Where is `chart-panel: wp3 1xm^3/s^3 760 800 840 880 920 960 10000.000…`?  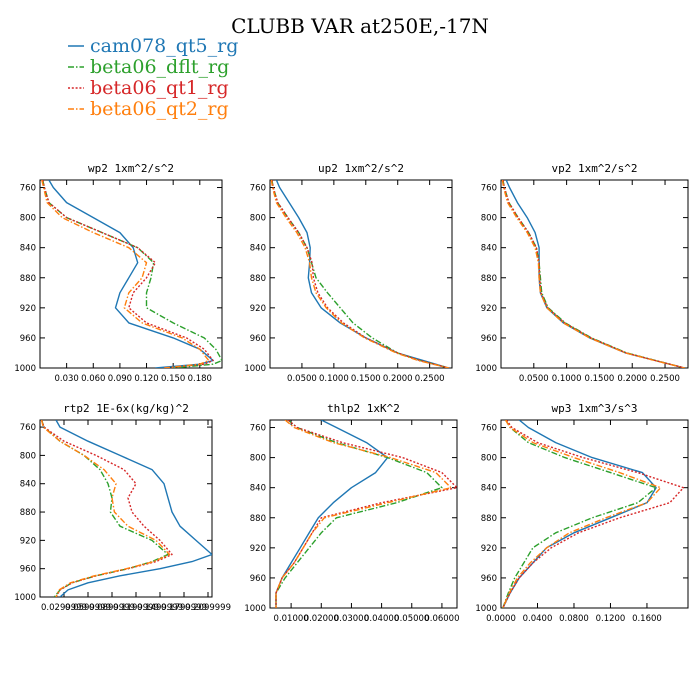 chart-panel: wp3 1xm^3/s^3 760 800 840 880 920 960 10000.000… is located at coordinates (582, 513).